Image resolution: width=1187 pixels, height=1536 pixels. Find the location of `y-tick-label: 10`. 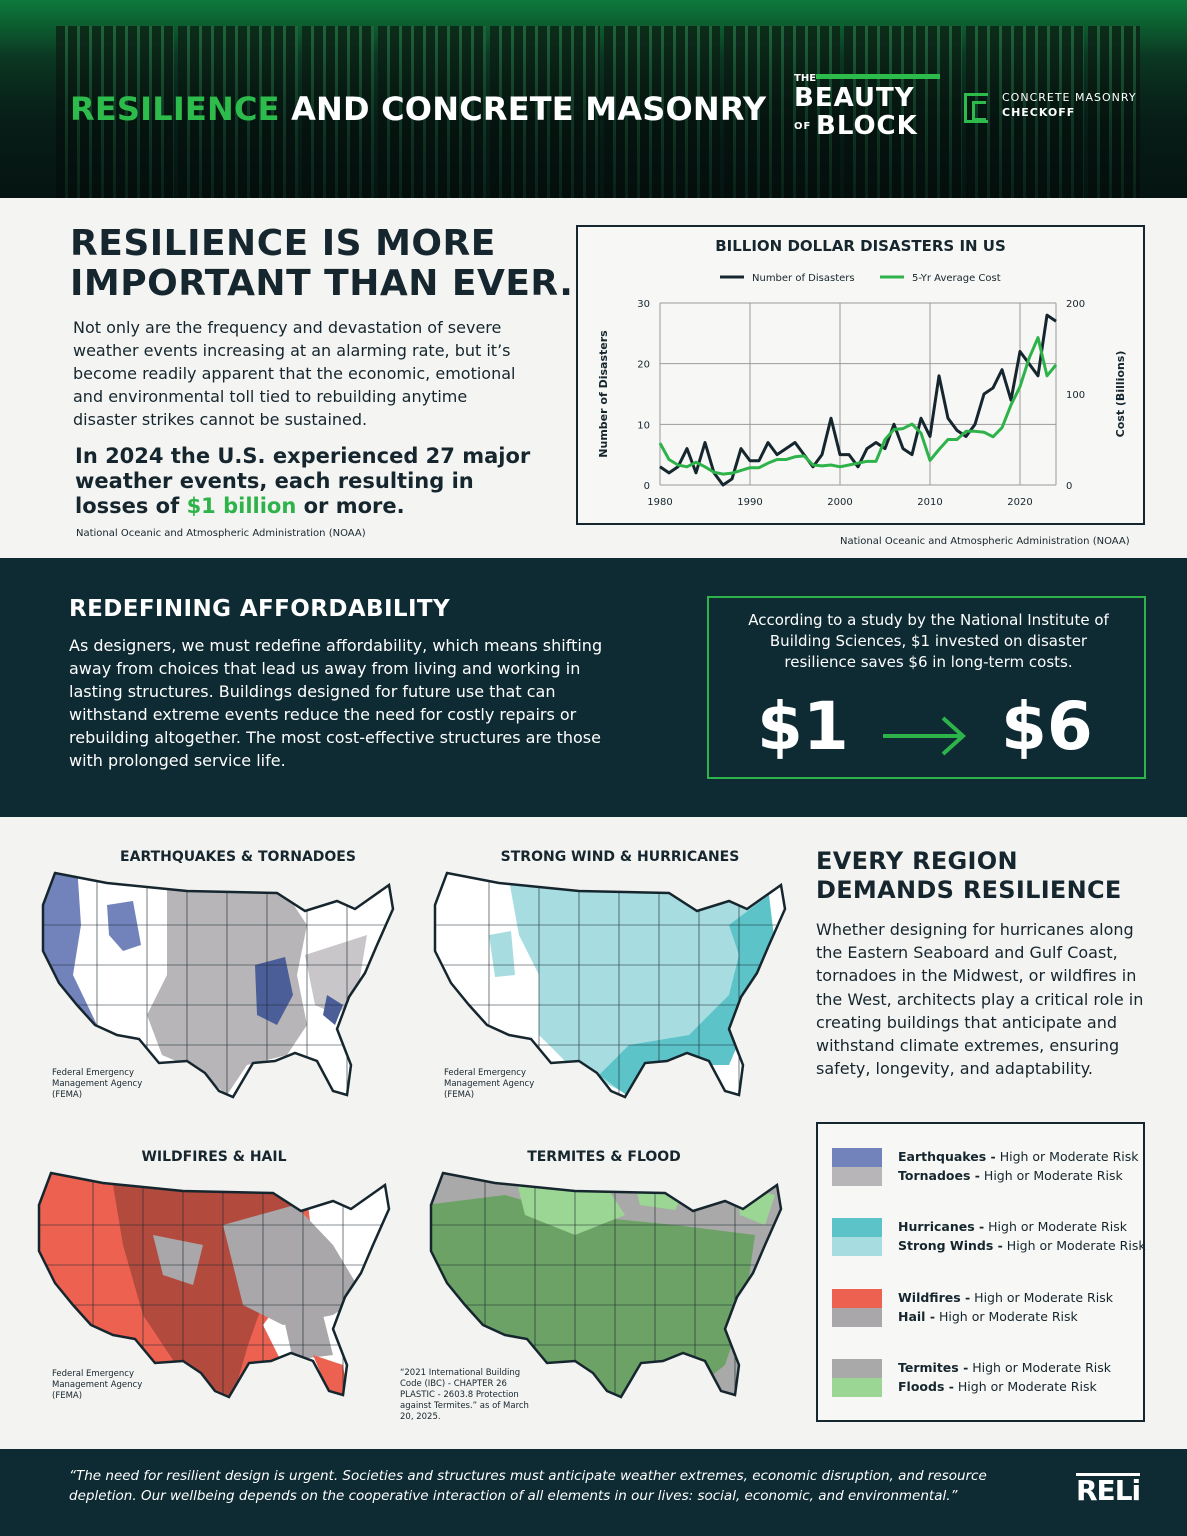

y-tick-label: 10 is located at coordinates (643, 425).